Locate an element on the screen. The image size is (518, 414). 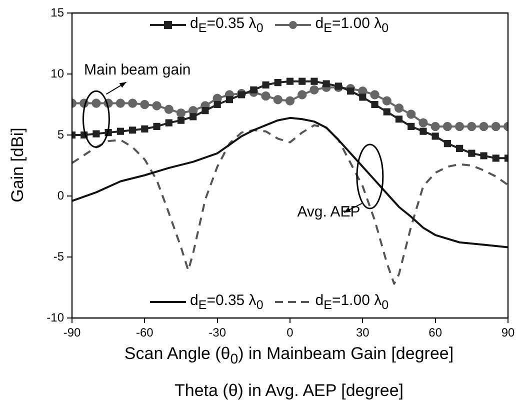
x-tick-label: -90 is located at coordinates (72, 333).